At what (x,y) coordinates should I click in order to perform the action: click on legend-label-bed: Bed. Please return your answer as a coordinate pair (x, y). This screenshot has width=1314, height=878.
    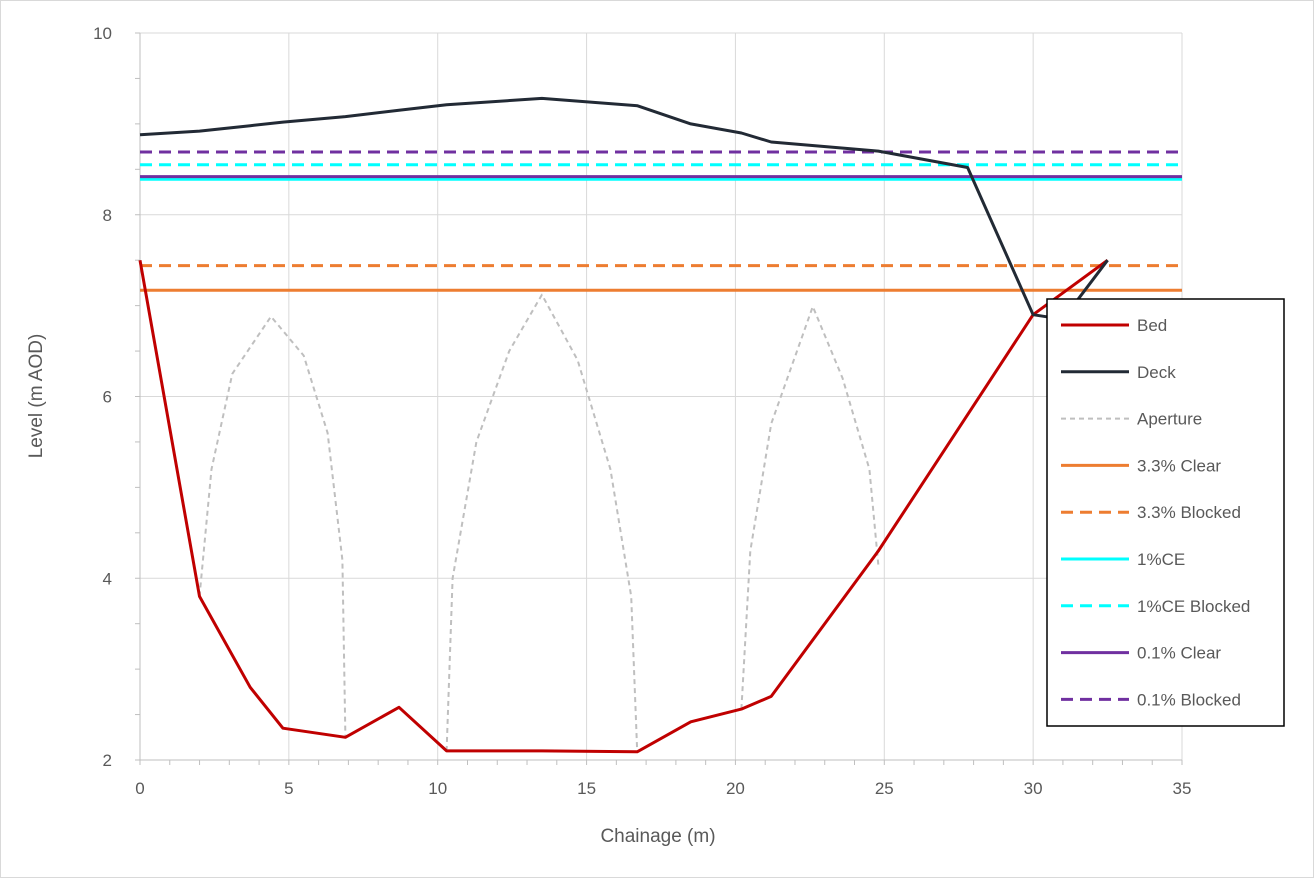
    Looking at the image, I should click on (1152, 325).